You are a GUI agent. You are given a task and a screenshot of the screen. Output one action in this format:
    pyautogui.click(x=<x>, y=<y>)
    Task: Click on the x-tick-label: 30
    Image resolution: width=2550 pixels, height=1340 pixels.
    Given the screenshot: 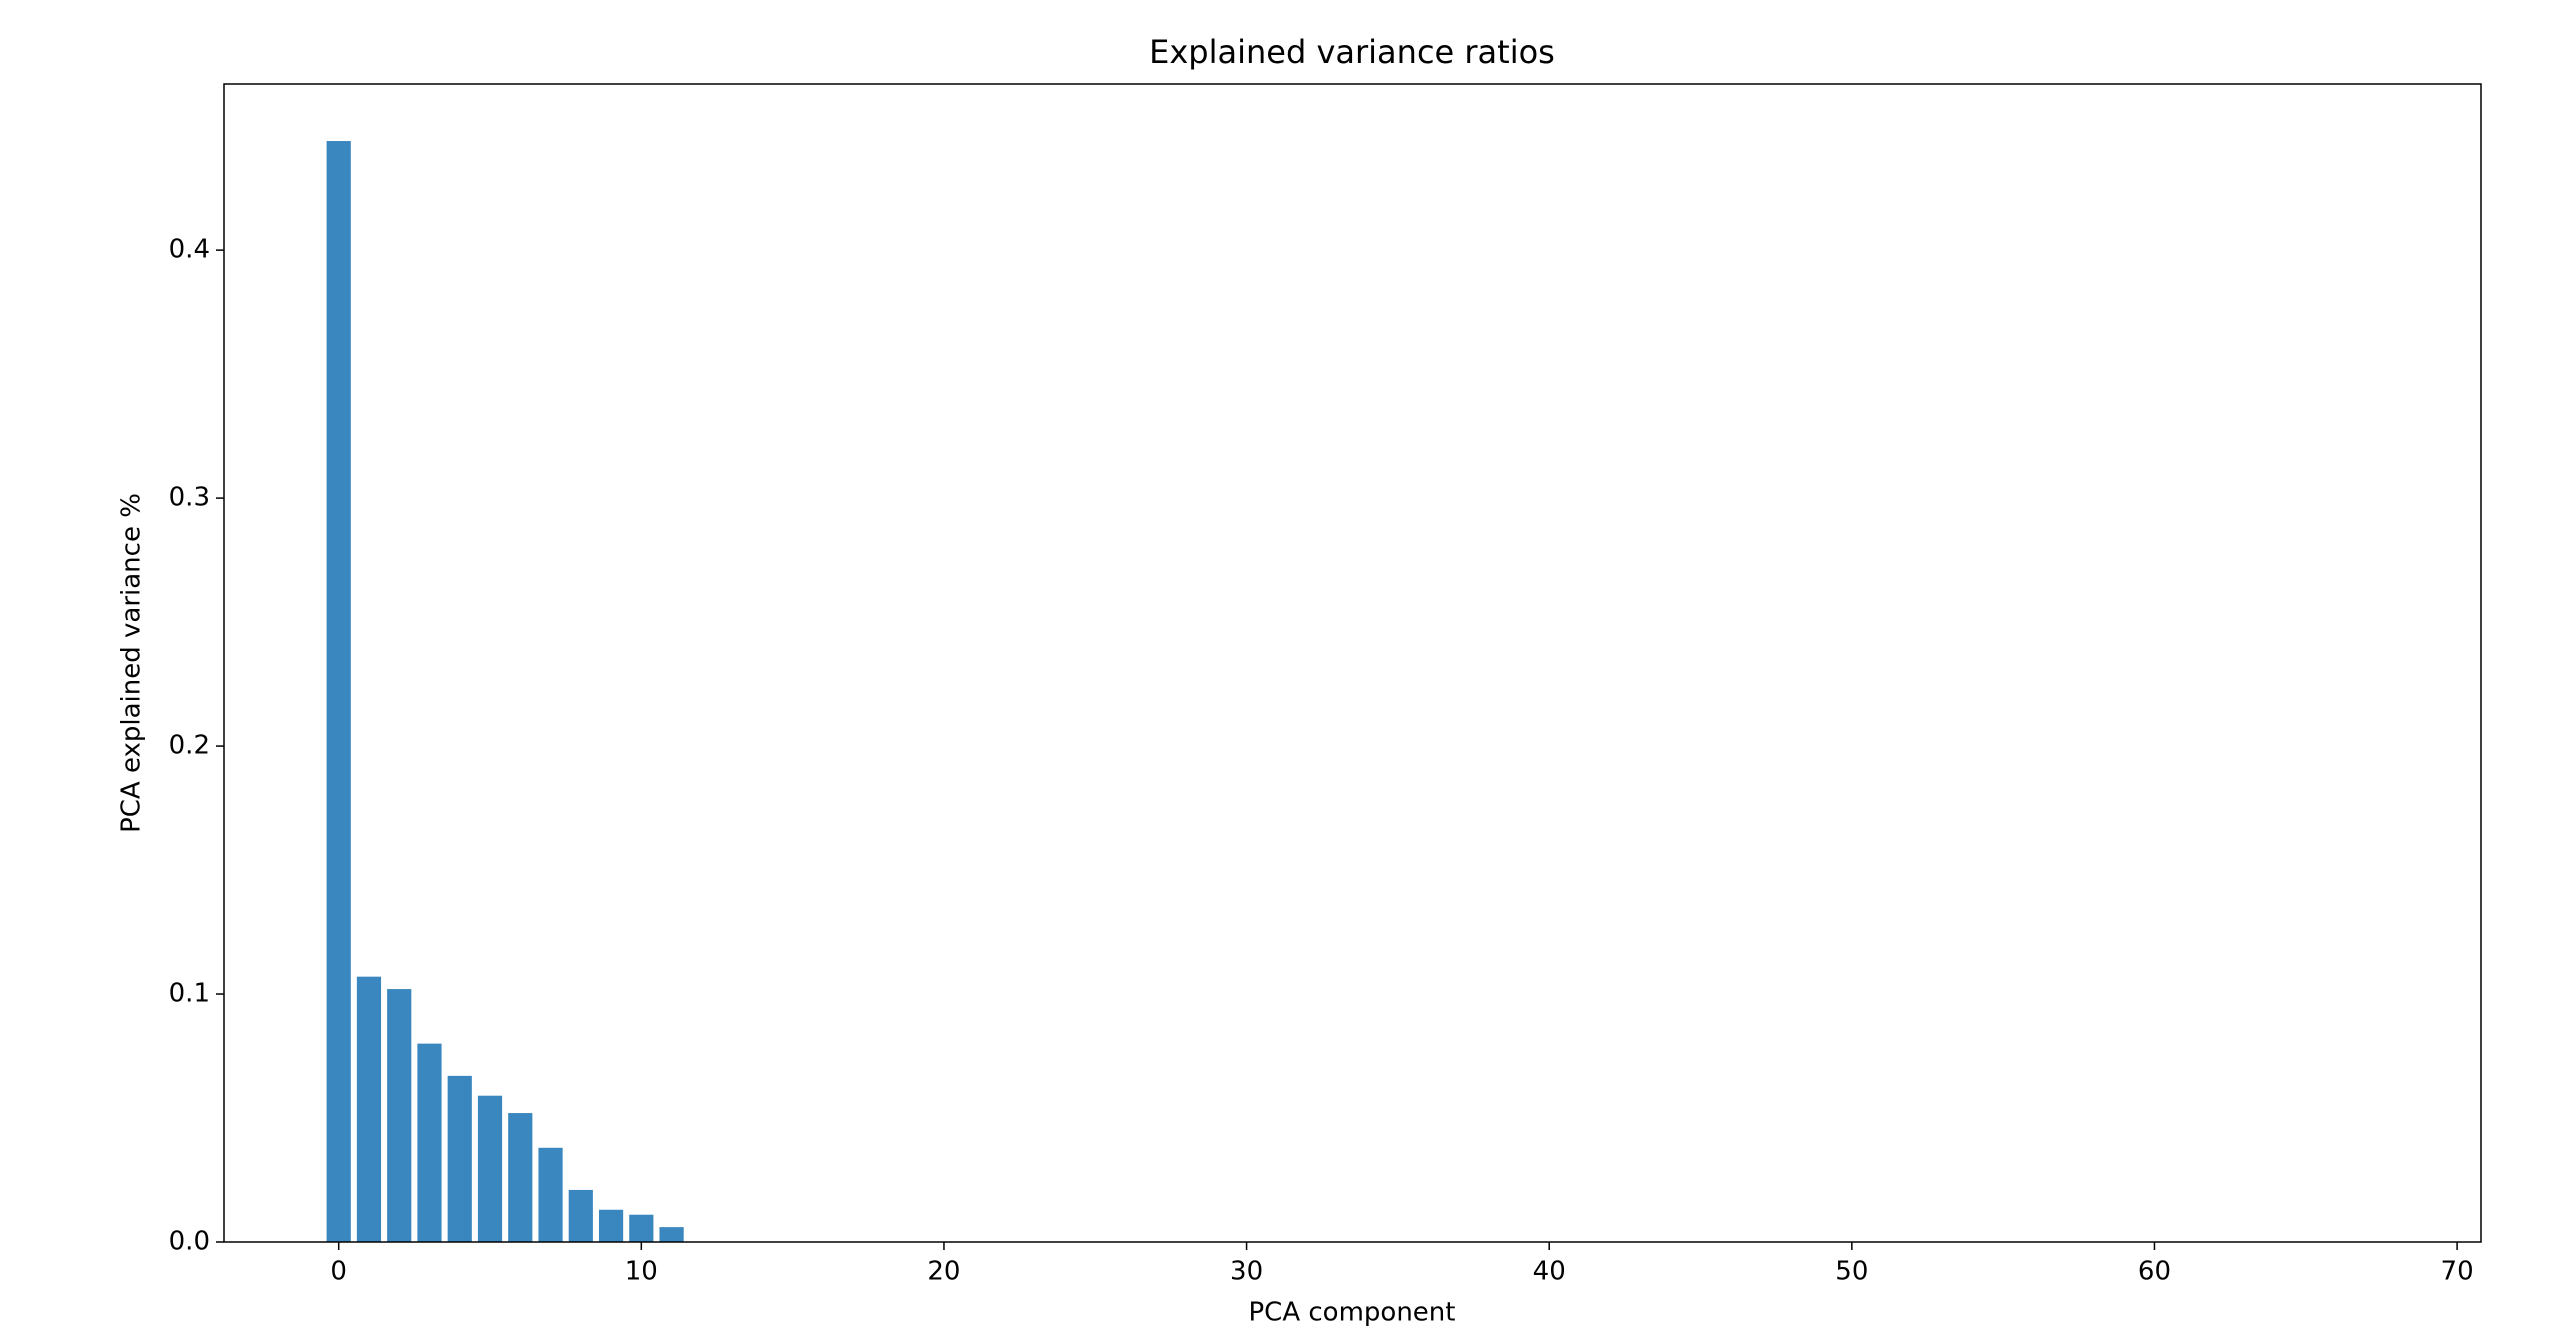 What is the action you would take?
    pyautogui.click(x=1246, y=1272)
    